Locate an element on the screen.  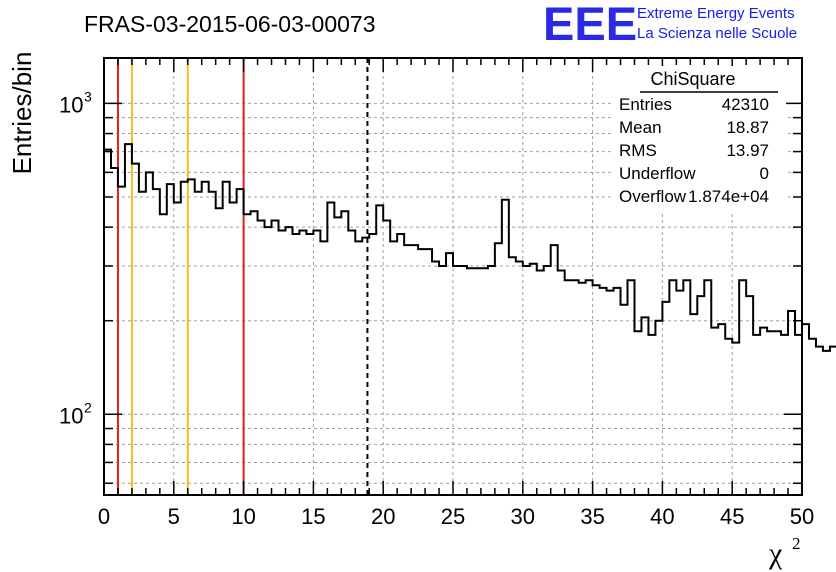
y-tick-label: 10 2 is located at coordinates (75, 413).